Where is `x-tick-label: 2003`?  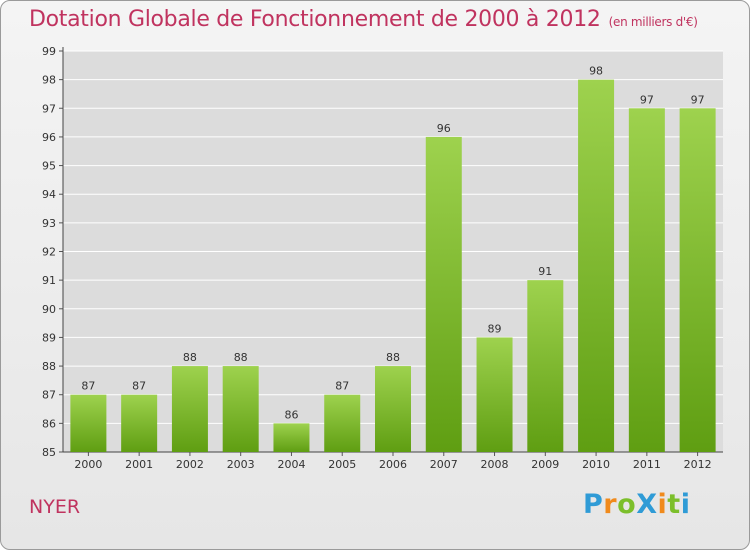 x-tick-label: 2003 is located at coordinates (241, 464).